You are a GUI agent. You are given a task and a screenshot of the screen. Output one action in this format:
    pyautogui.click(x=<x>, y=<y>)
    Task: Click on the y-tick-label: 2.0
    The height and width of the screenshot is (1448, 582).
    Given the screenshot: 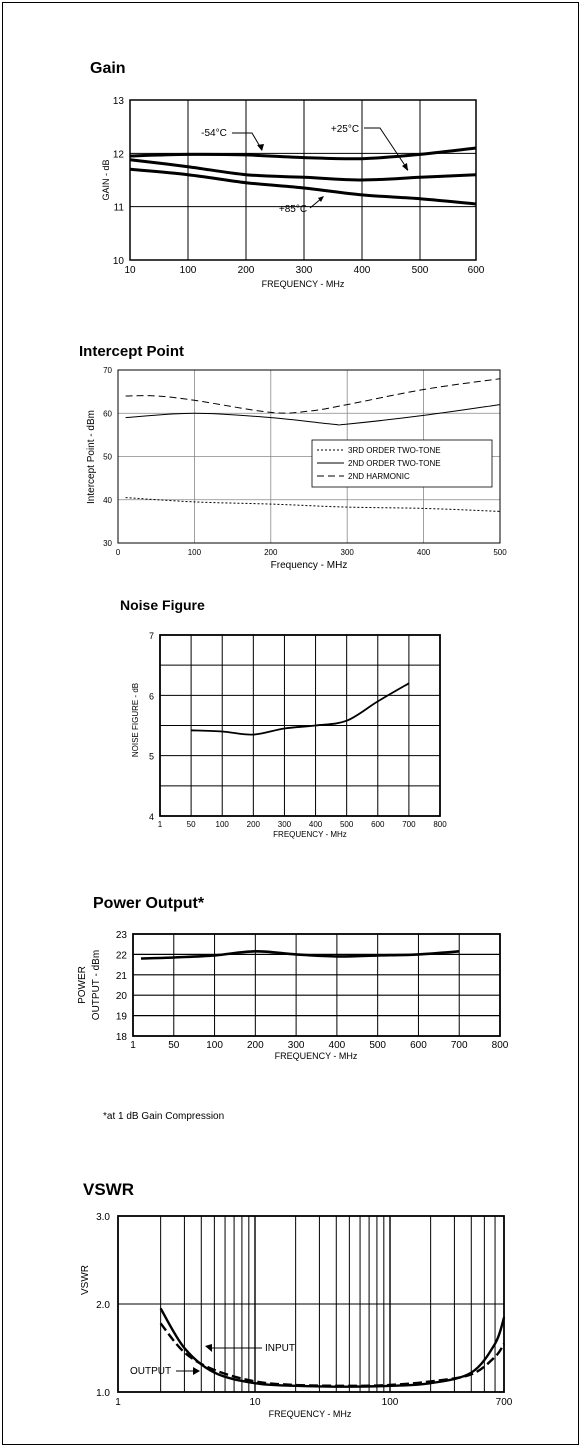 What is the action you would take?
    pyautogui.click(x=103, y=1305)
    